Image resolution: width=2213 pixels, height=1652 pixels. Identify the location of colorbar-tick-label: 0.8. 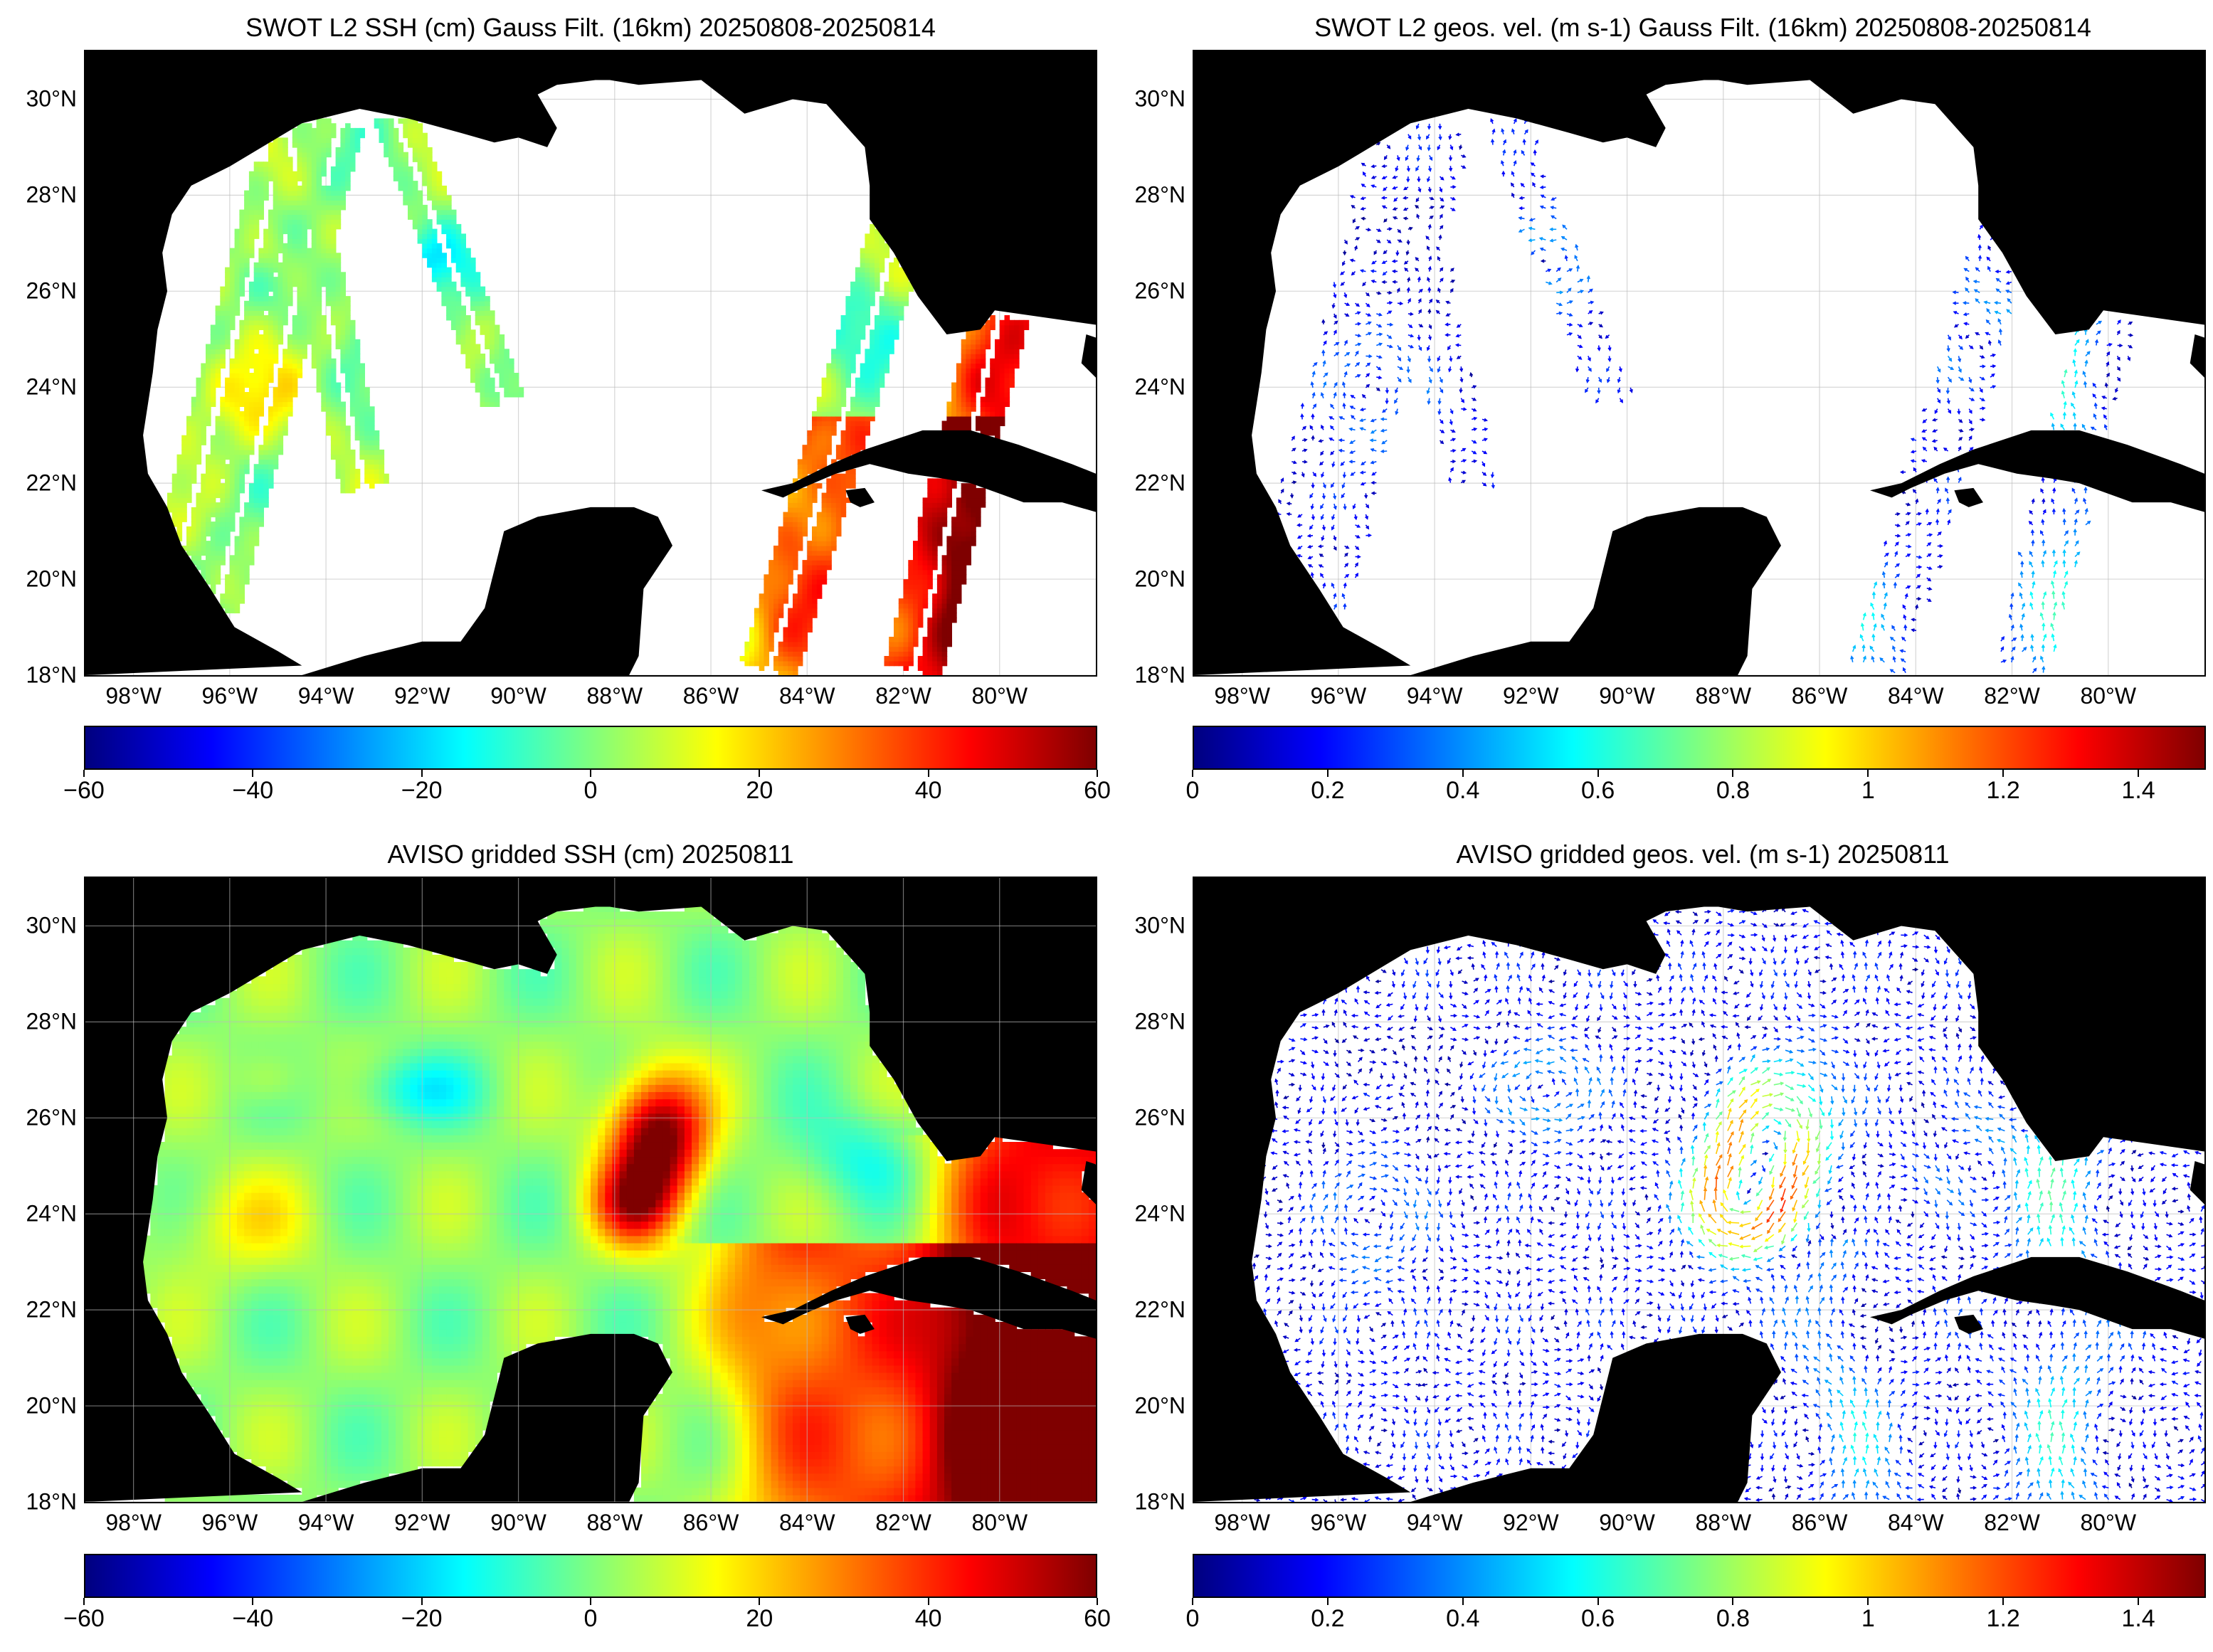
(1733, 1619).